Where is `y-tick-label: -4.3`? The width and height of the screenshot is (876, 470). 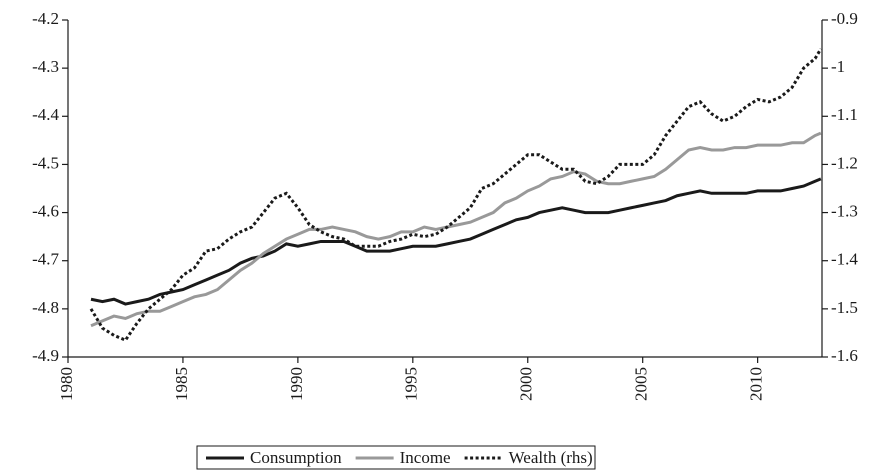
y-tick-label: -4.3 is located at coordinates (45, 66).